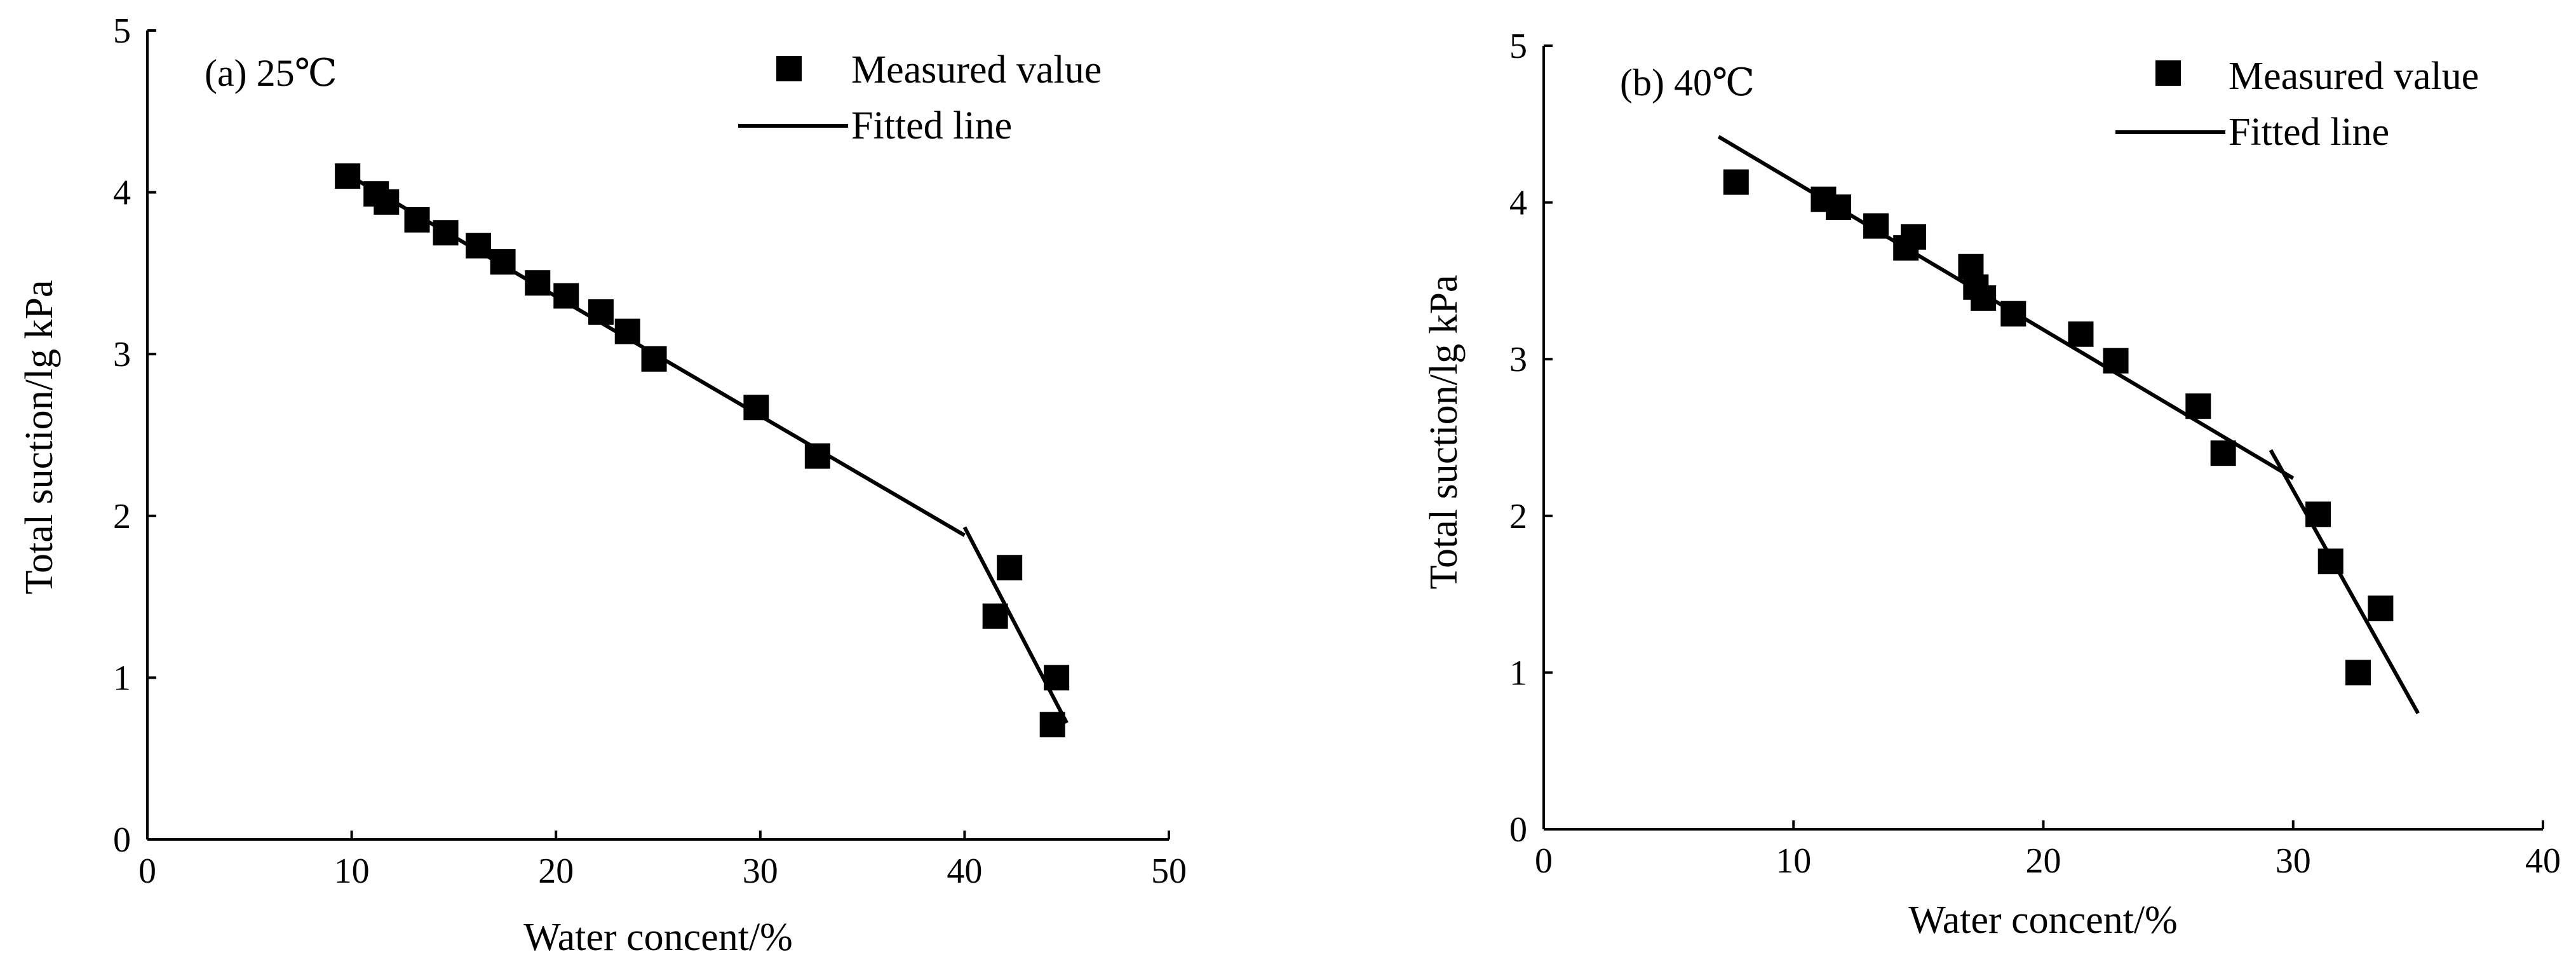 Image resolution: width=2576 pixels, height=964 pixels. I want to click on fitted-line-segment, so click(2344, 581).